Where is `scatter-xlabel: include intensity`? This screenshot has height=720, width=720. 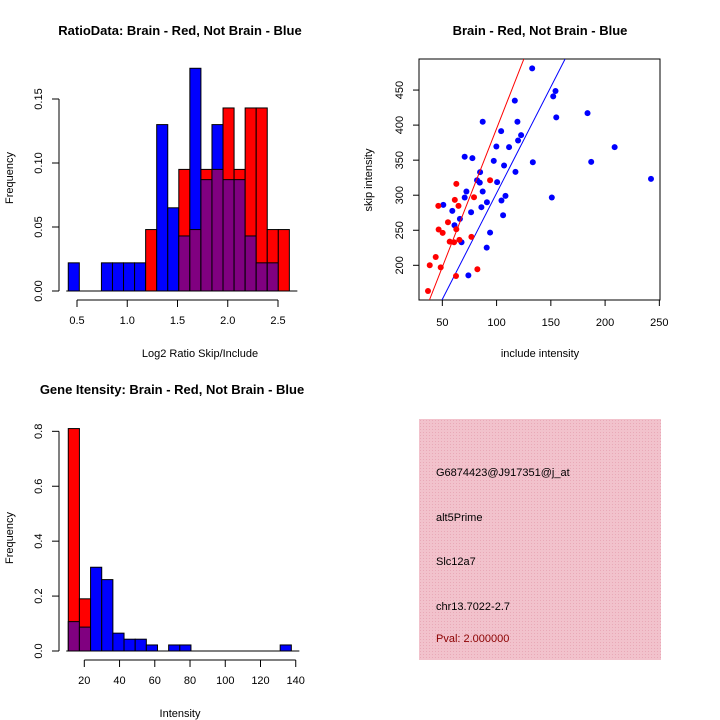
scatter-xlabel: include intensity is located at coordinates (540, 354).